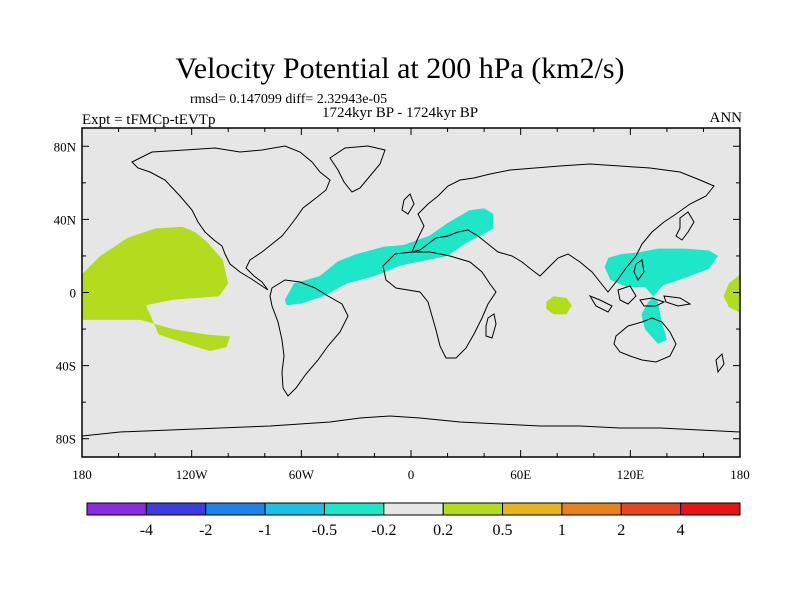 This screenshot has height=600, width=800. I want to click on coastline-british-isles, so click(408, 204).